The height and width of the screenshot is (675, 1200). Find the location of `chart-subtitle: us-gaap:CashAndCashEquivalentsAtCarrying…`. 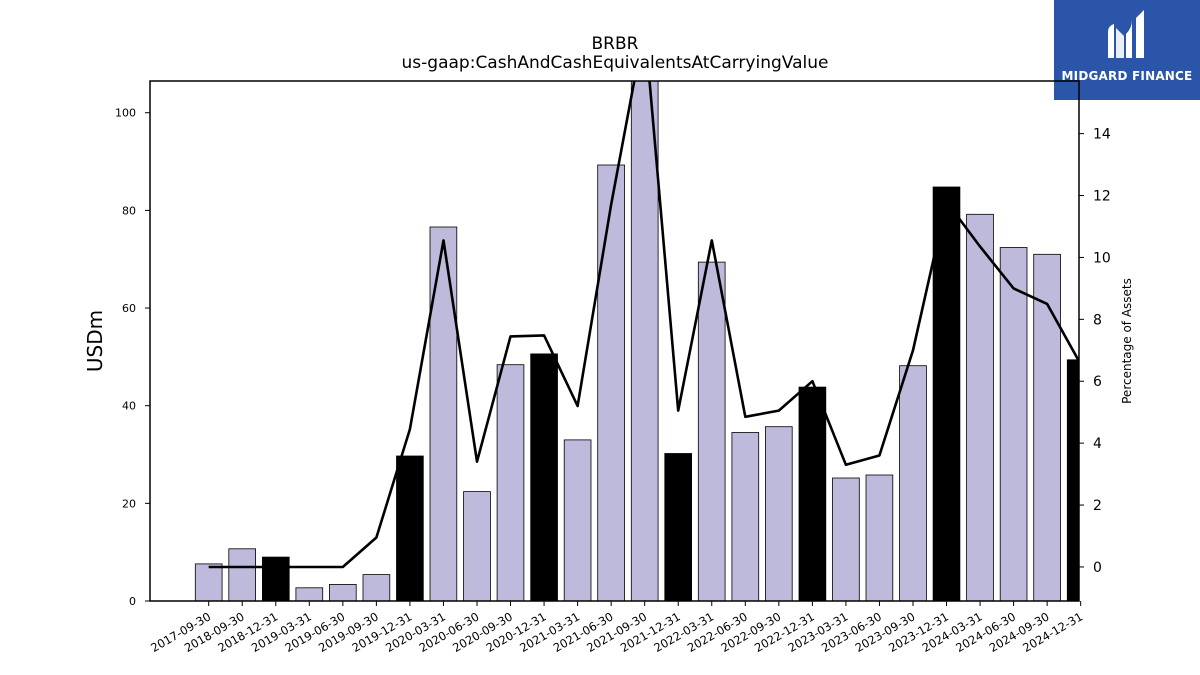

chart-subtitle: us-gaap:CashAndCashEquivalentsAtCarrying… is located at coordinates (615, 63).